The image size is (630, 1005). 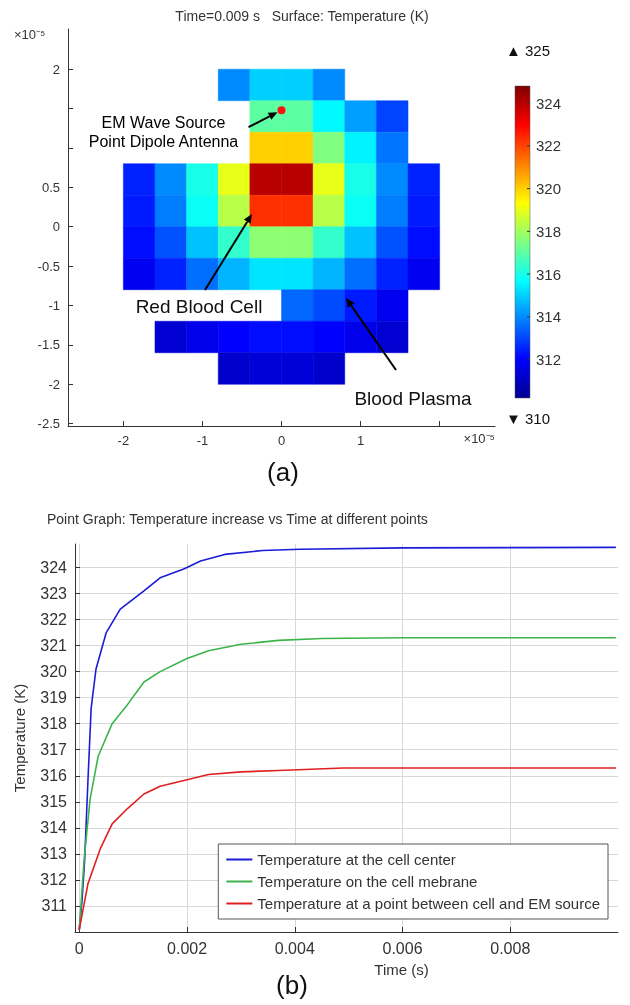 What do you see at coordinates (54, 620) in the screenshot?
I see `y-tick-label: 322` at bounding box center [54, 620].